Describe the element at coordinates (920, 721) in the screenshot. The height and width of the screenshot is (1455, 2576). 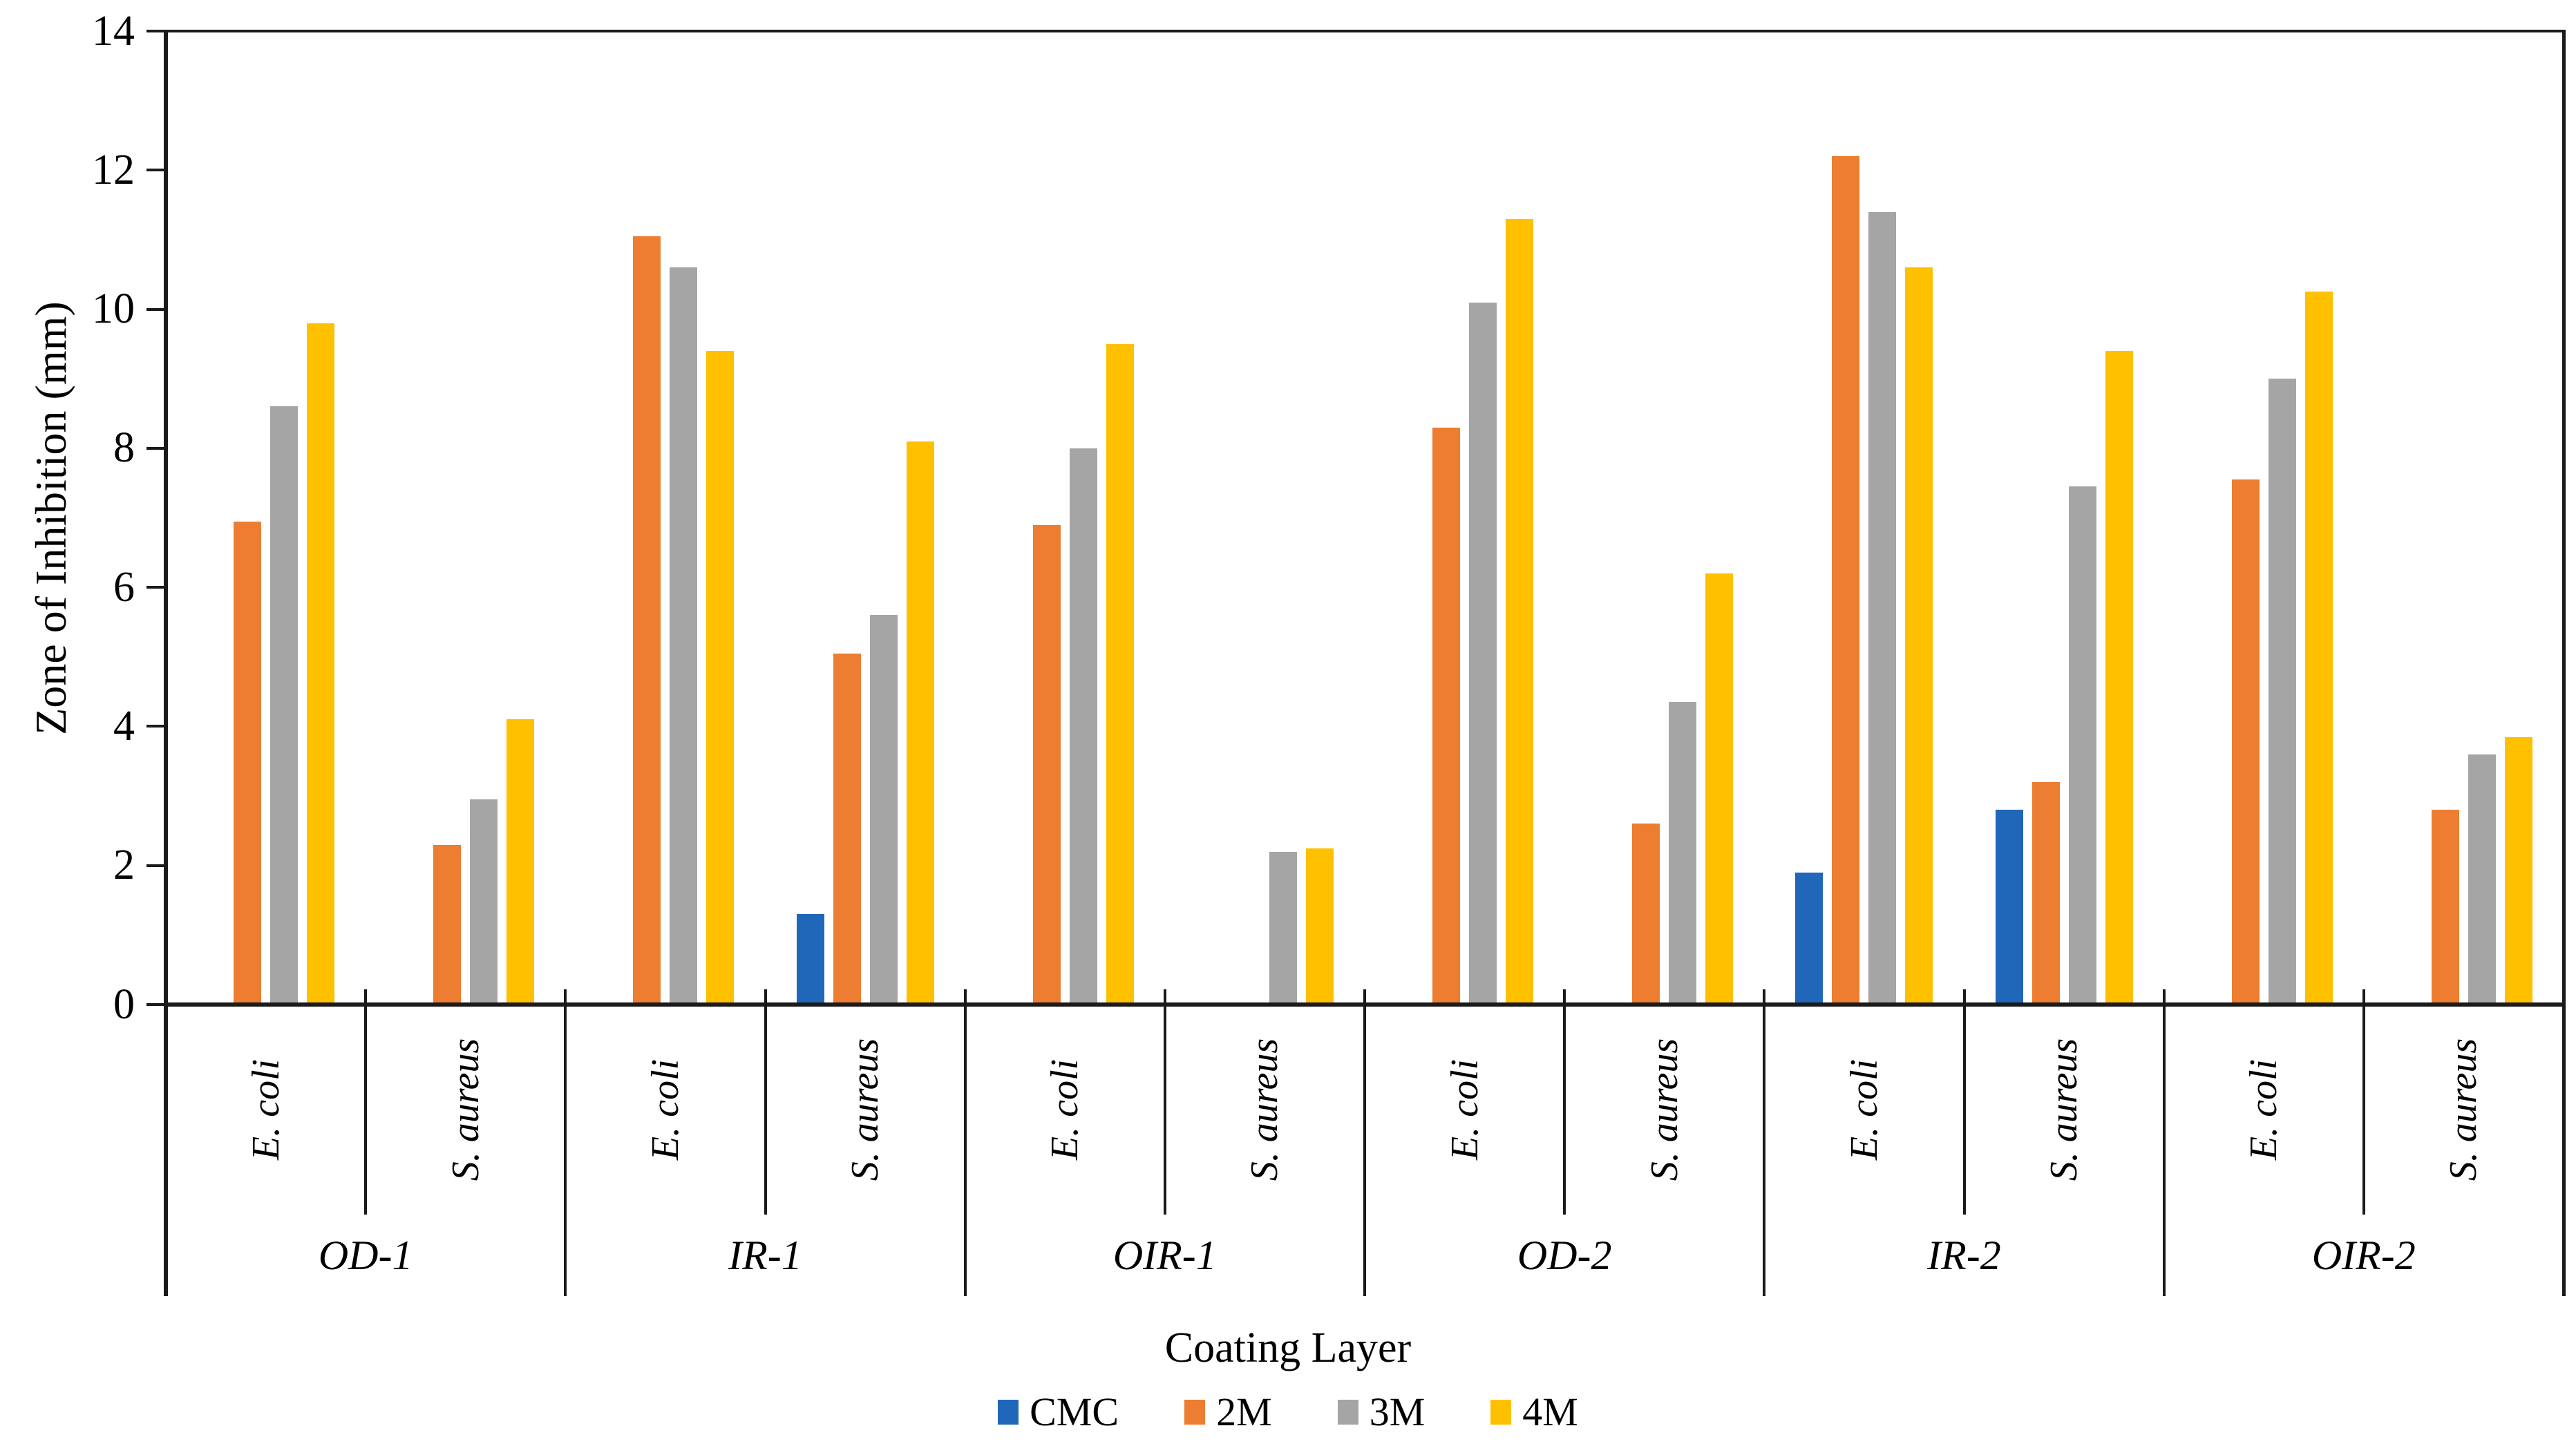
I see `bar-4M-IR-1-Saureus` at that location.